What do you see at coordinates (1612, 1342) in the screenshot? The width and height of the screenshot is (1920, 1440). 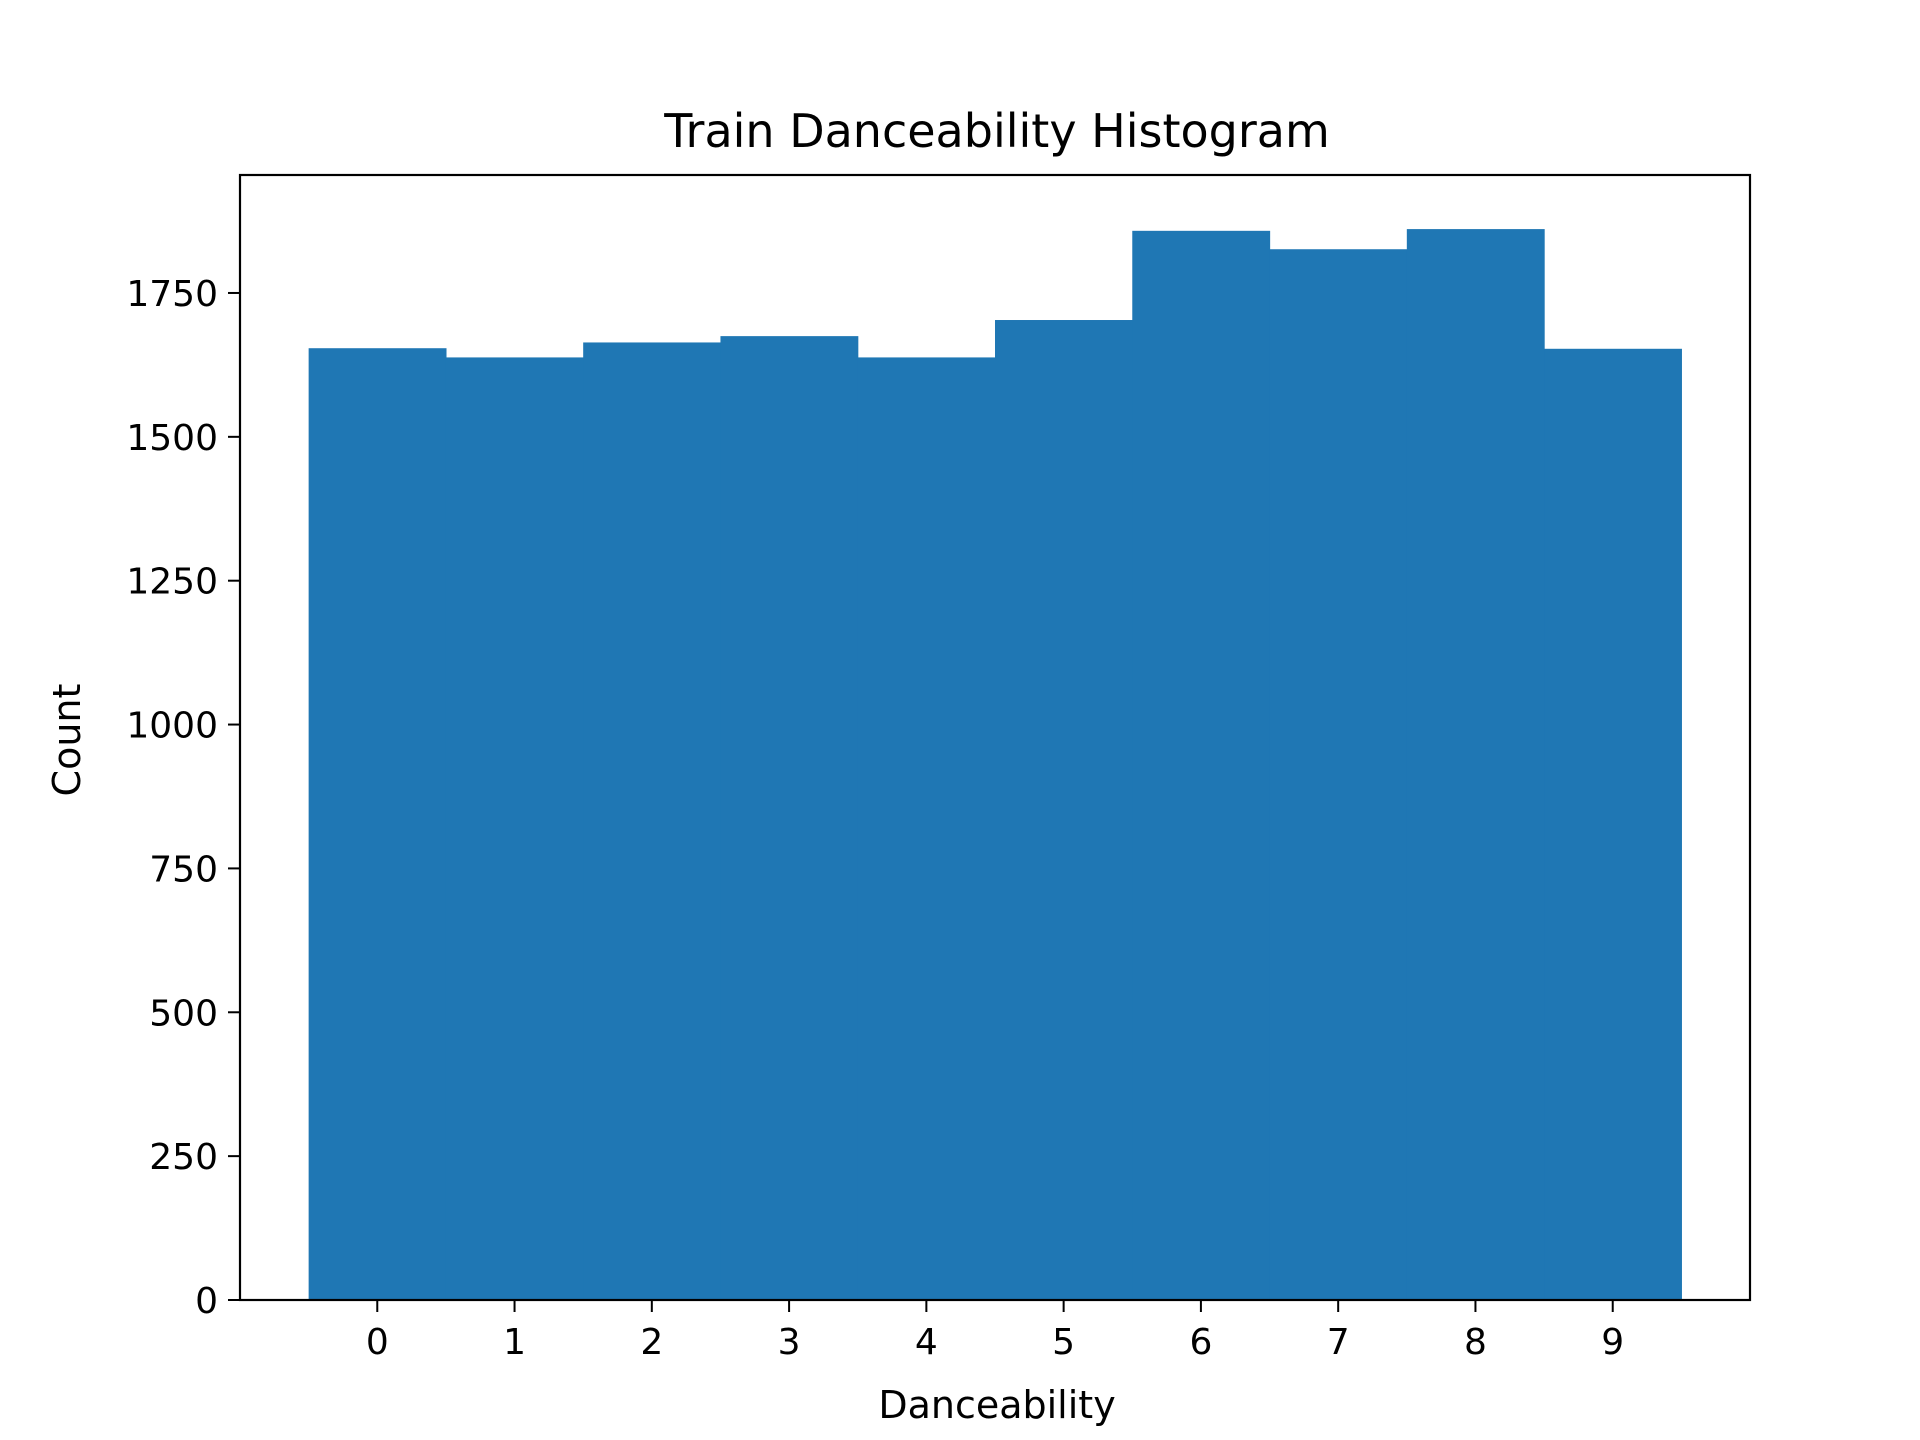 I see `x-tick-label: 9` at bounding box center [1612, 1342].